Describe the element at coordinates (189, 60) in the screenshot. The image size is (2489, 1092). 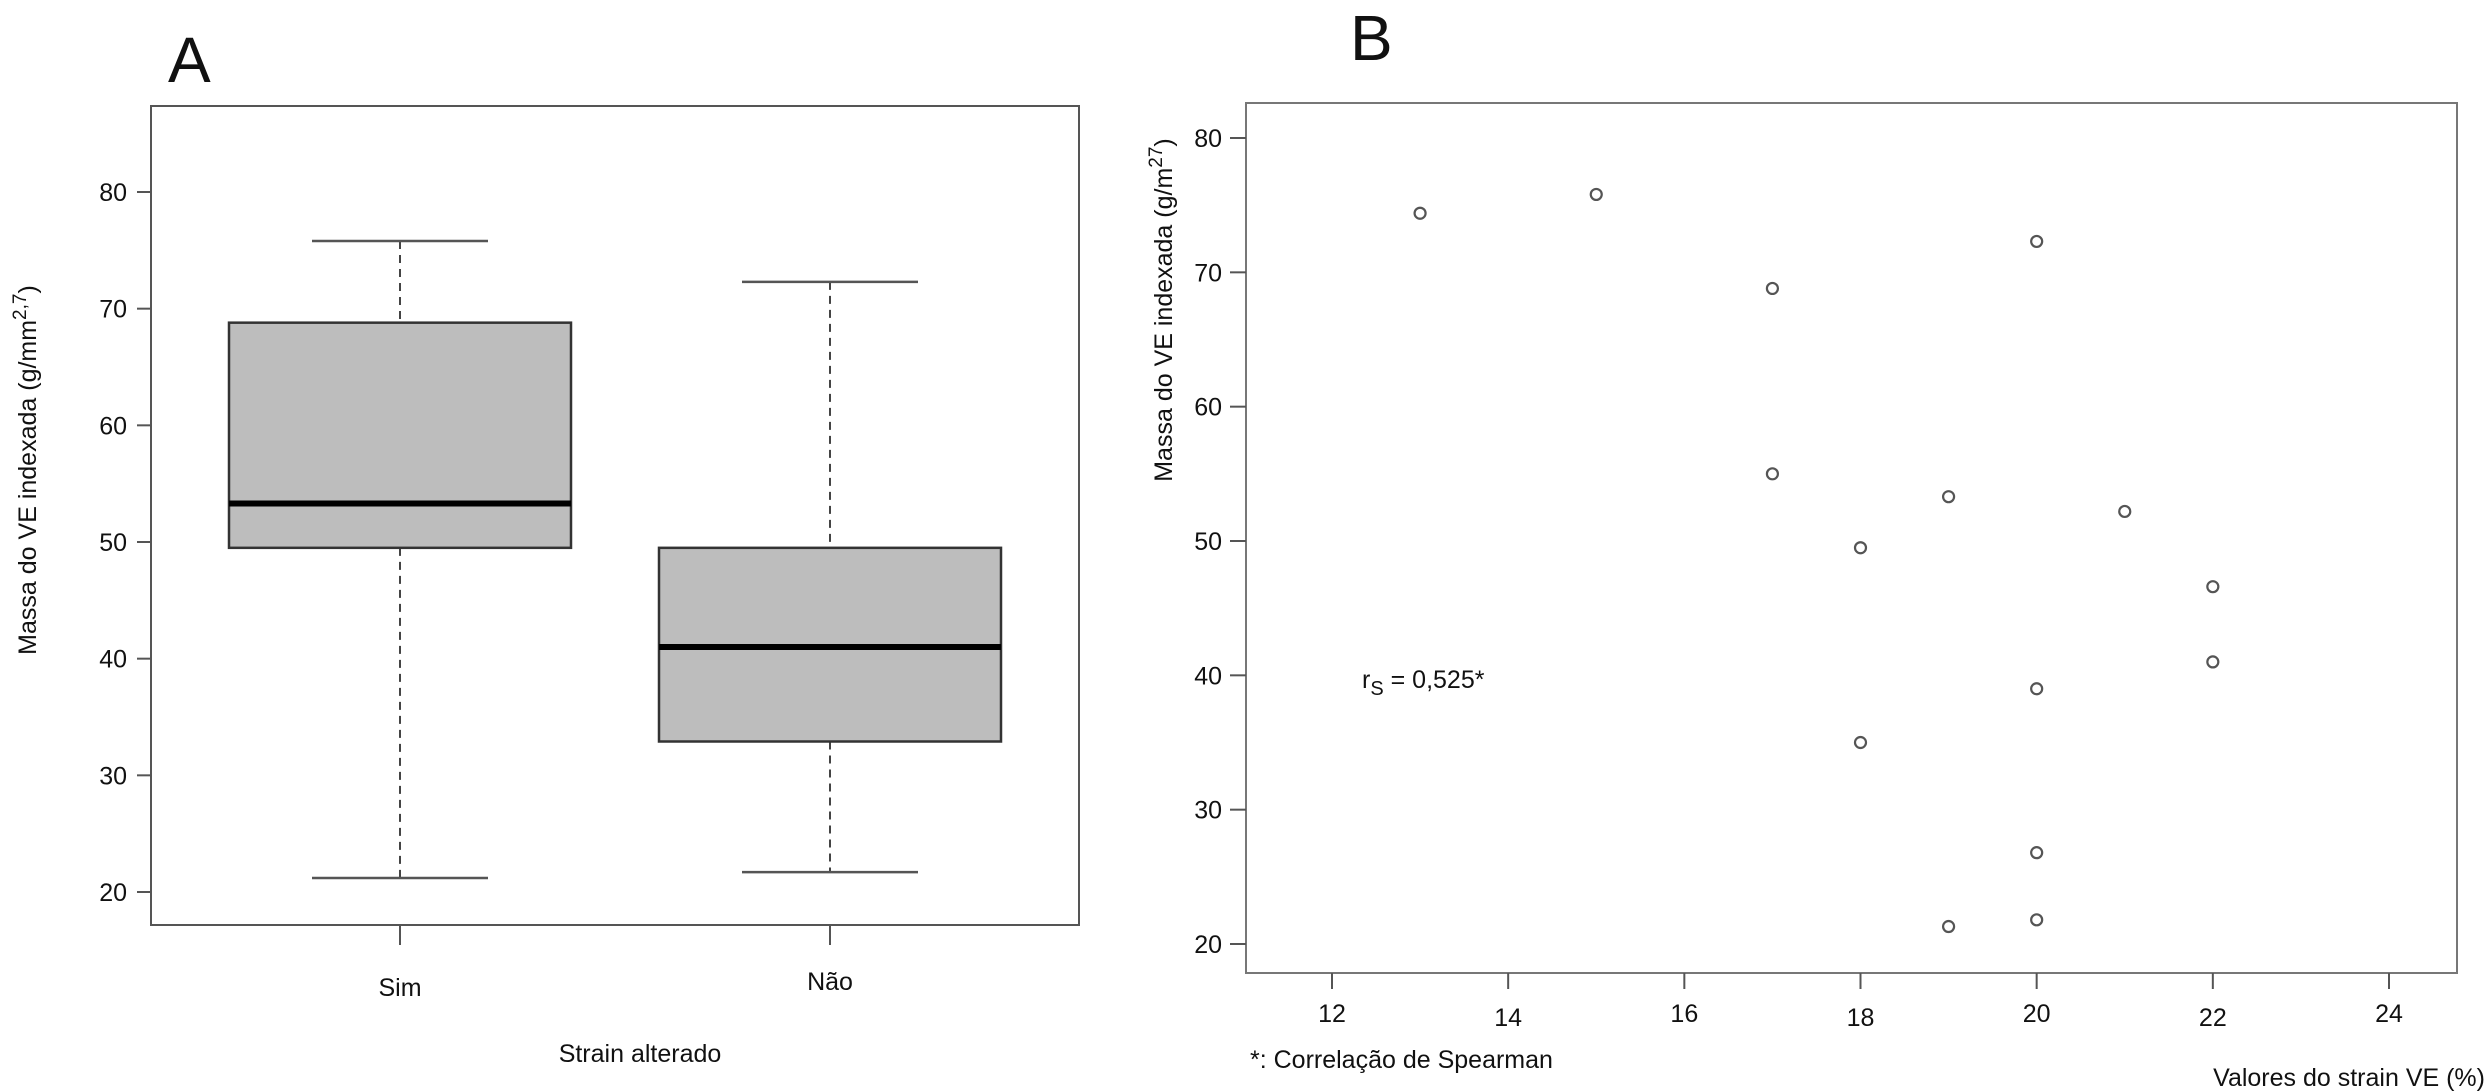
I see `panel-label-a: A` at that location.